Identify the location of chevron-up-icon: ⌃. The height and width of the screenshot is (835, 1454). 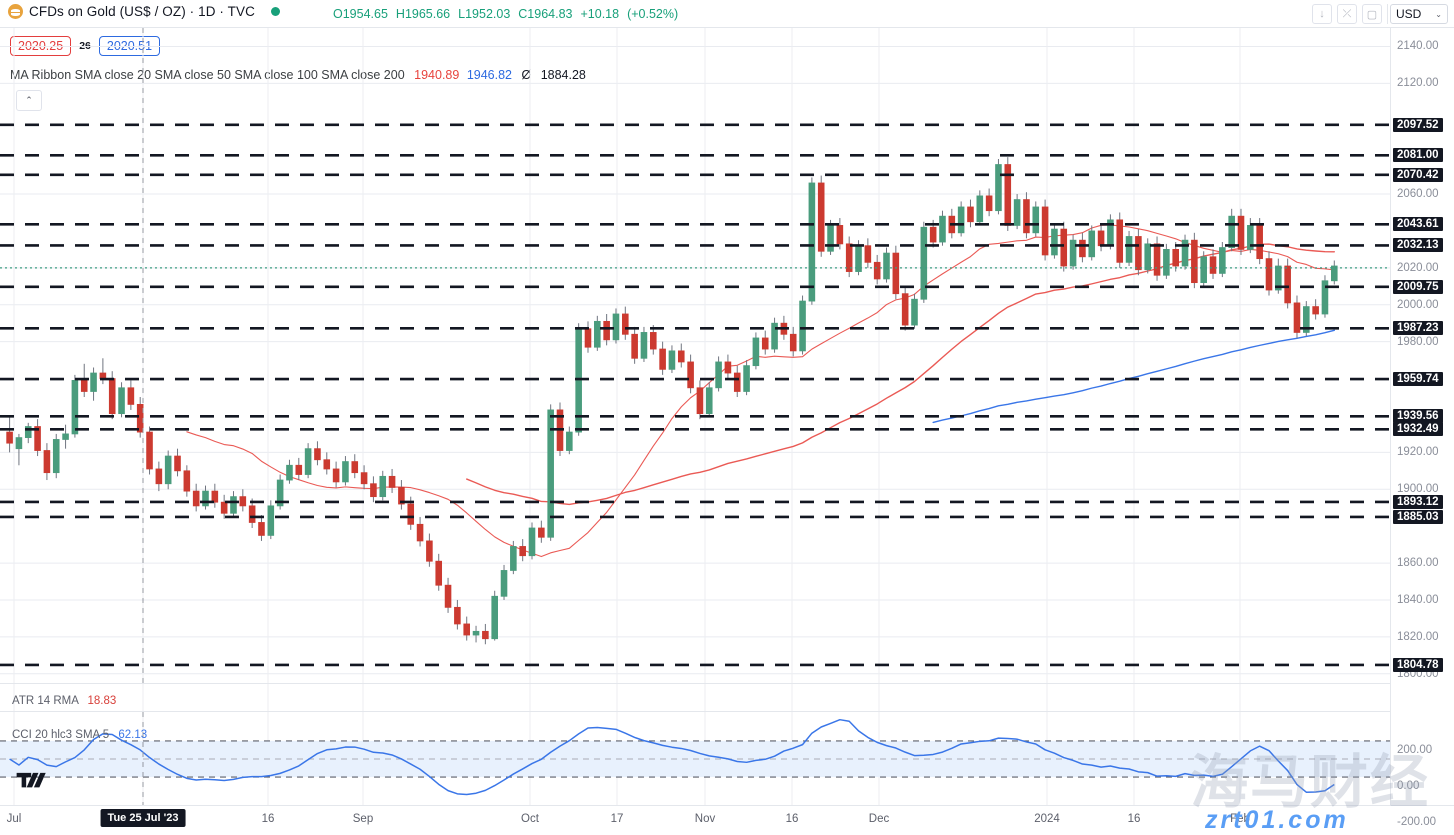
(29, 100).